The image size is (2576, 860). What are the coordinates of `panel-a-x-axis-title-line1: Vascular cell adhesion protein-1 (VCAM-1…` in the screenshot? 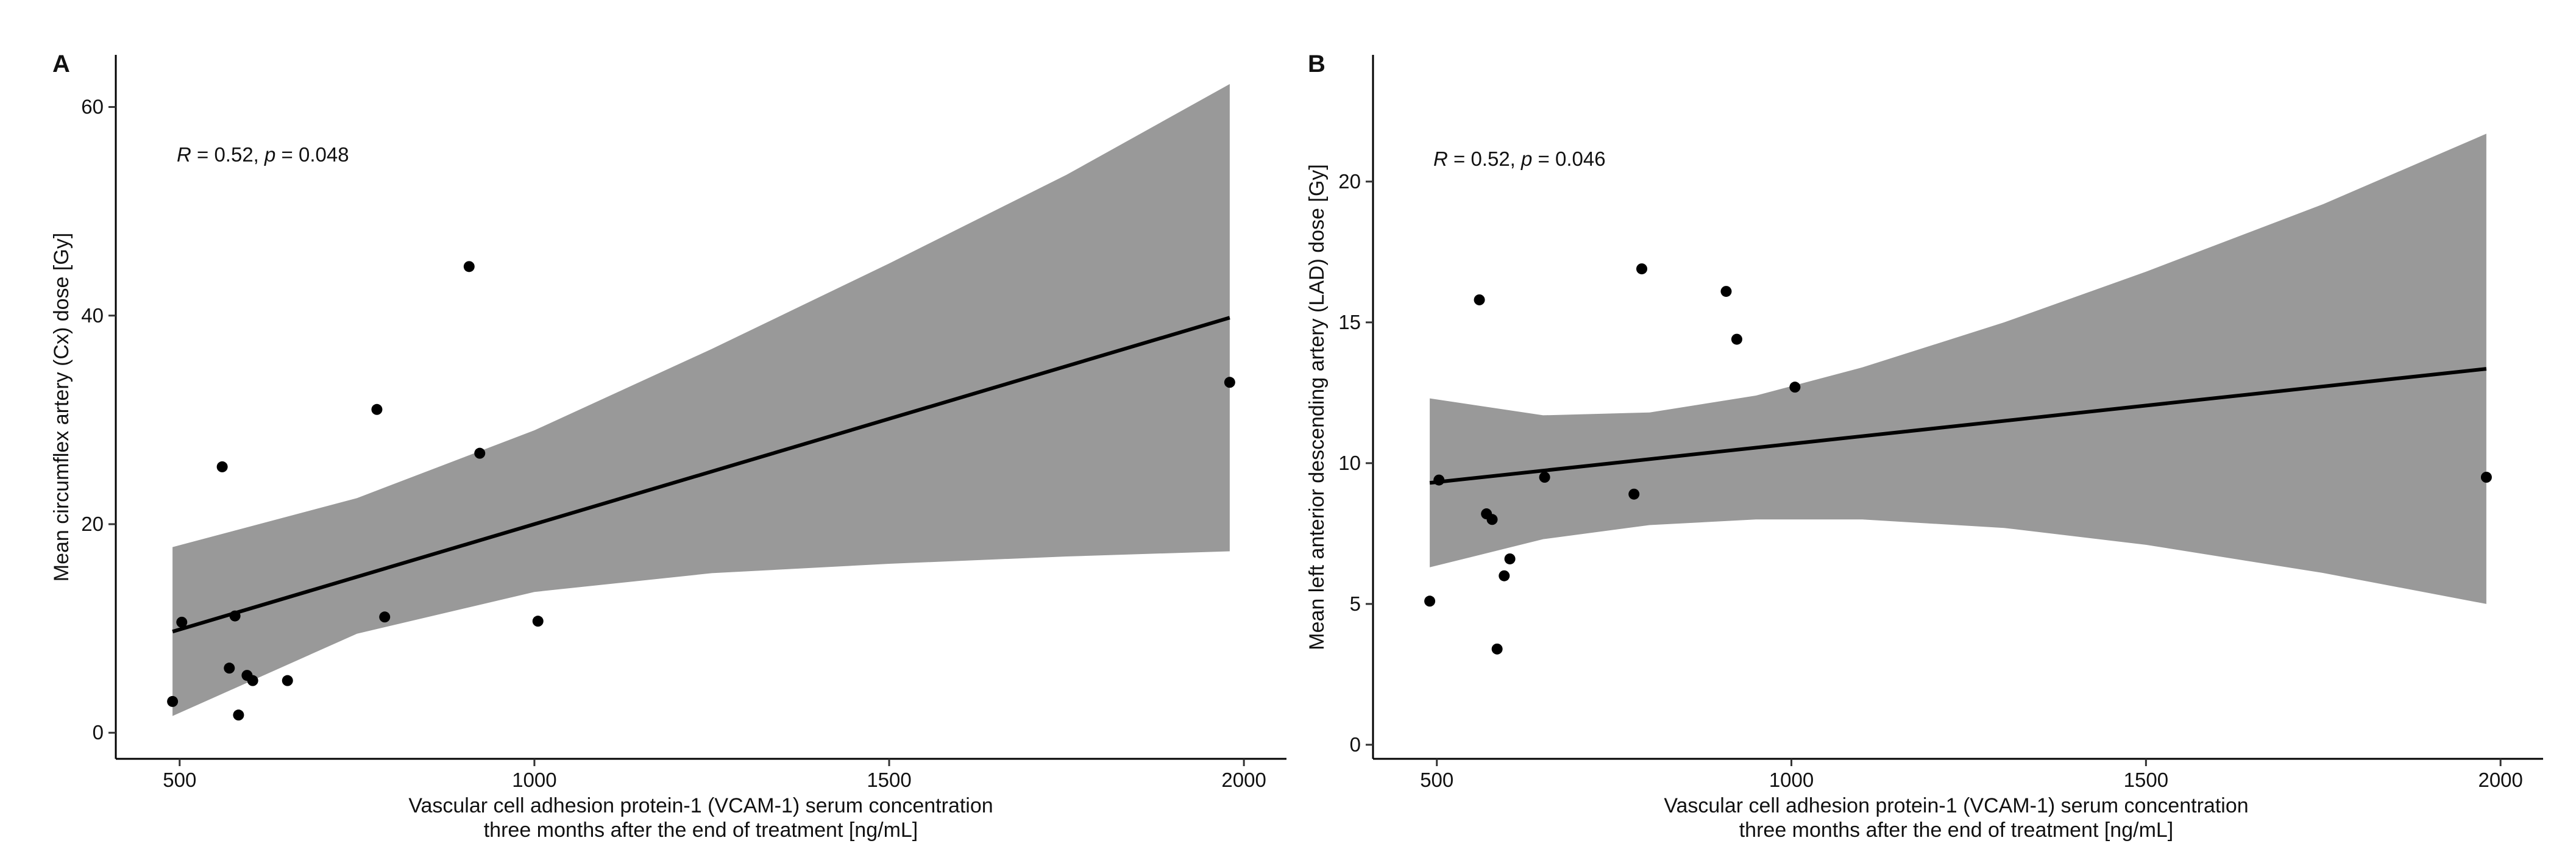 It's located at (701, 805).